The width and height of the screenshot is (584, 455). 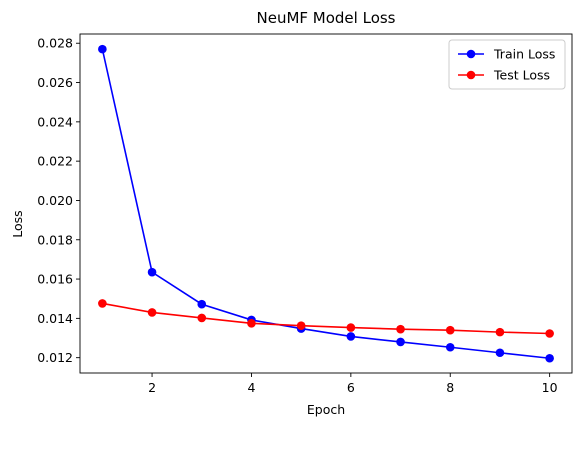 I want to click on x-tick-label: 8, so click(x=450, y=387).